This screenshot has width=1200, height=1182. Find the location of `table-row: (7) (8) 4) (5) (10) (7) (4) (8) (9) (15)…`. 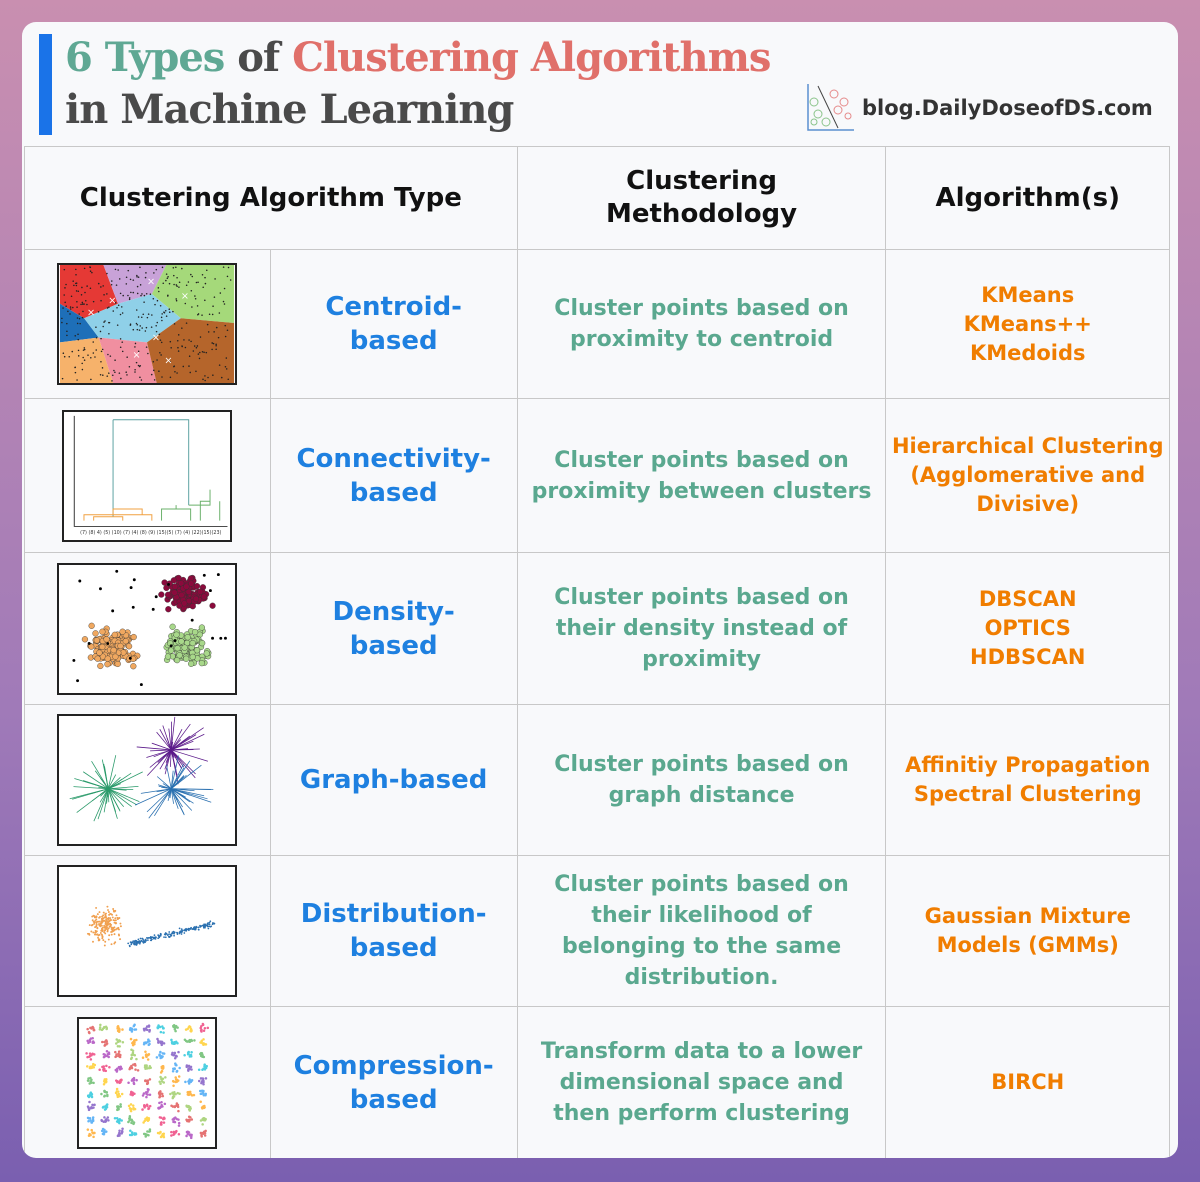

table-row: (7) (8) 4) (5) (10) (7) (4) (8) (9) (15)… is located at coordinates (597, 475).